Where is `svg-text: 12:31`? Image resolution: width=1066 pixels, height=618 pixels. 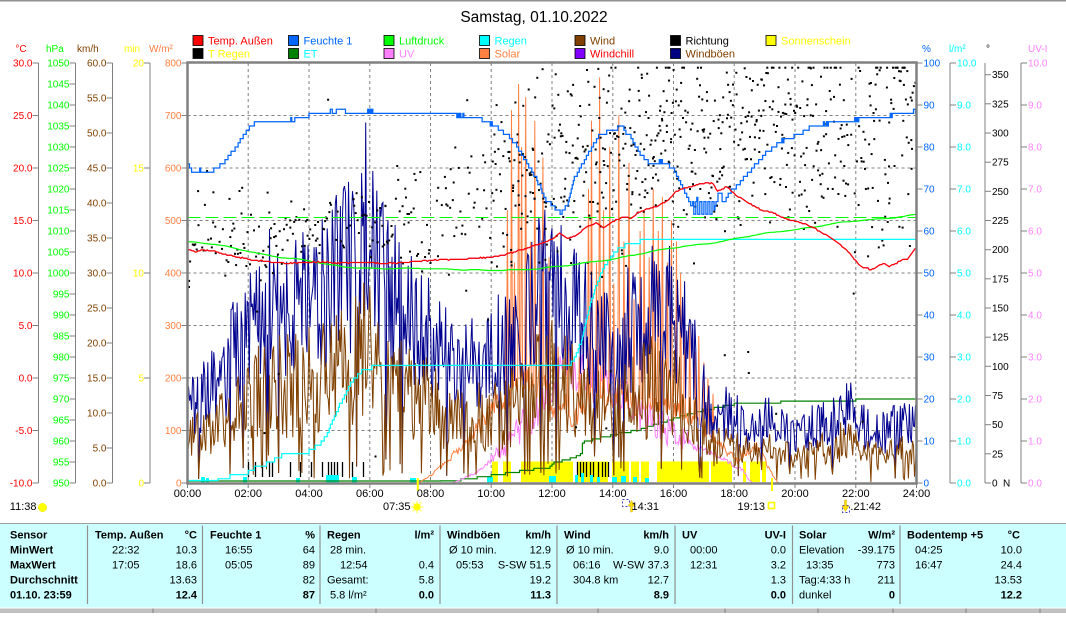 svg-text: 12:31 is located at coordinates (704, 566).